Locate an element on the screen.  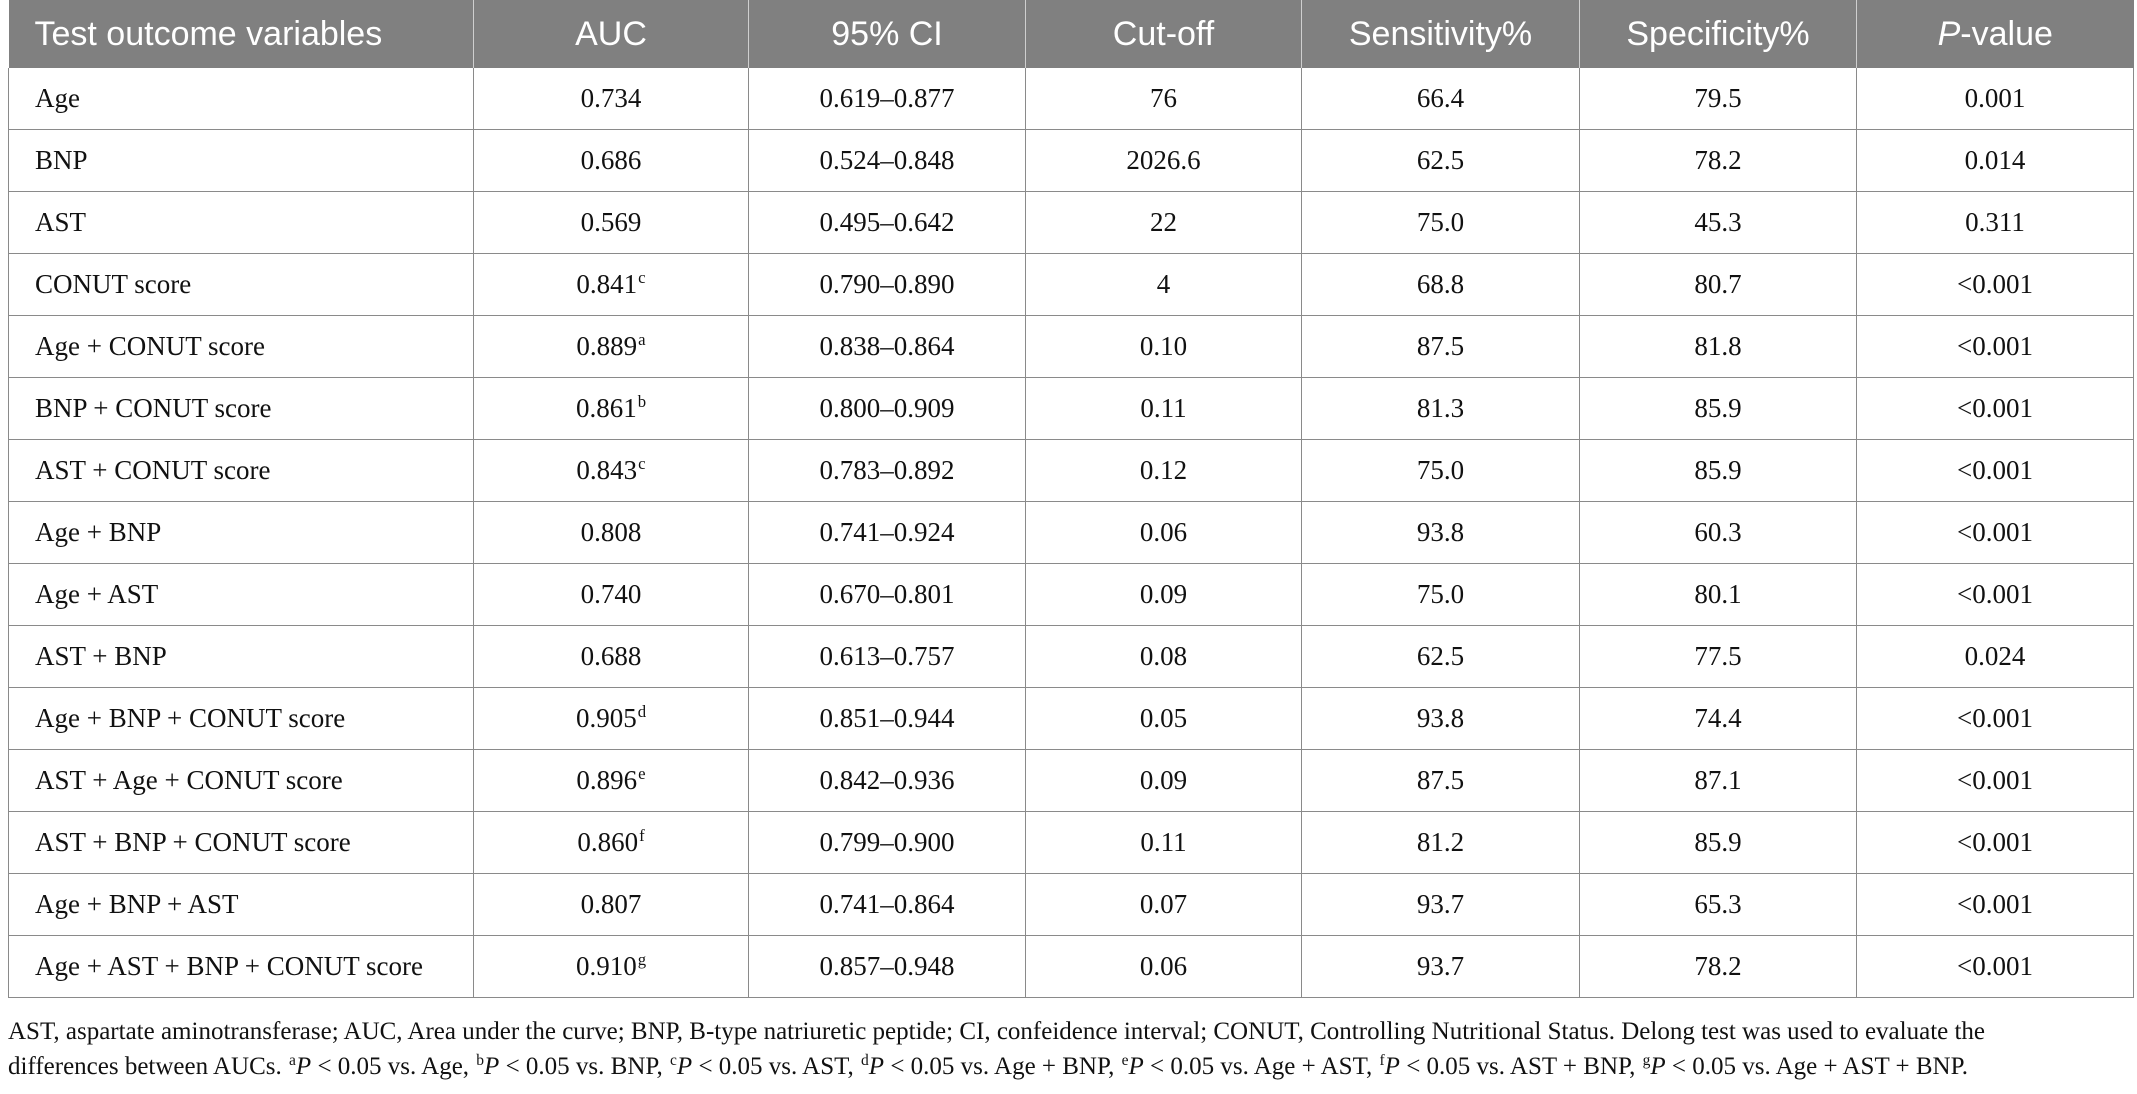
cell-ci: 0.800–0.909 is located at coordinates (887, 408).